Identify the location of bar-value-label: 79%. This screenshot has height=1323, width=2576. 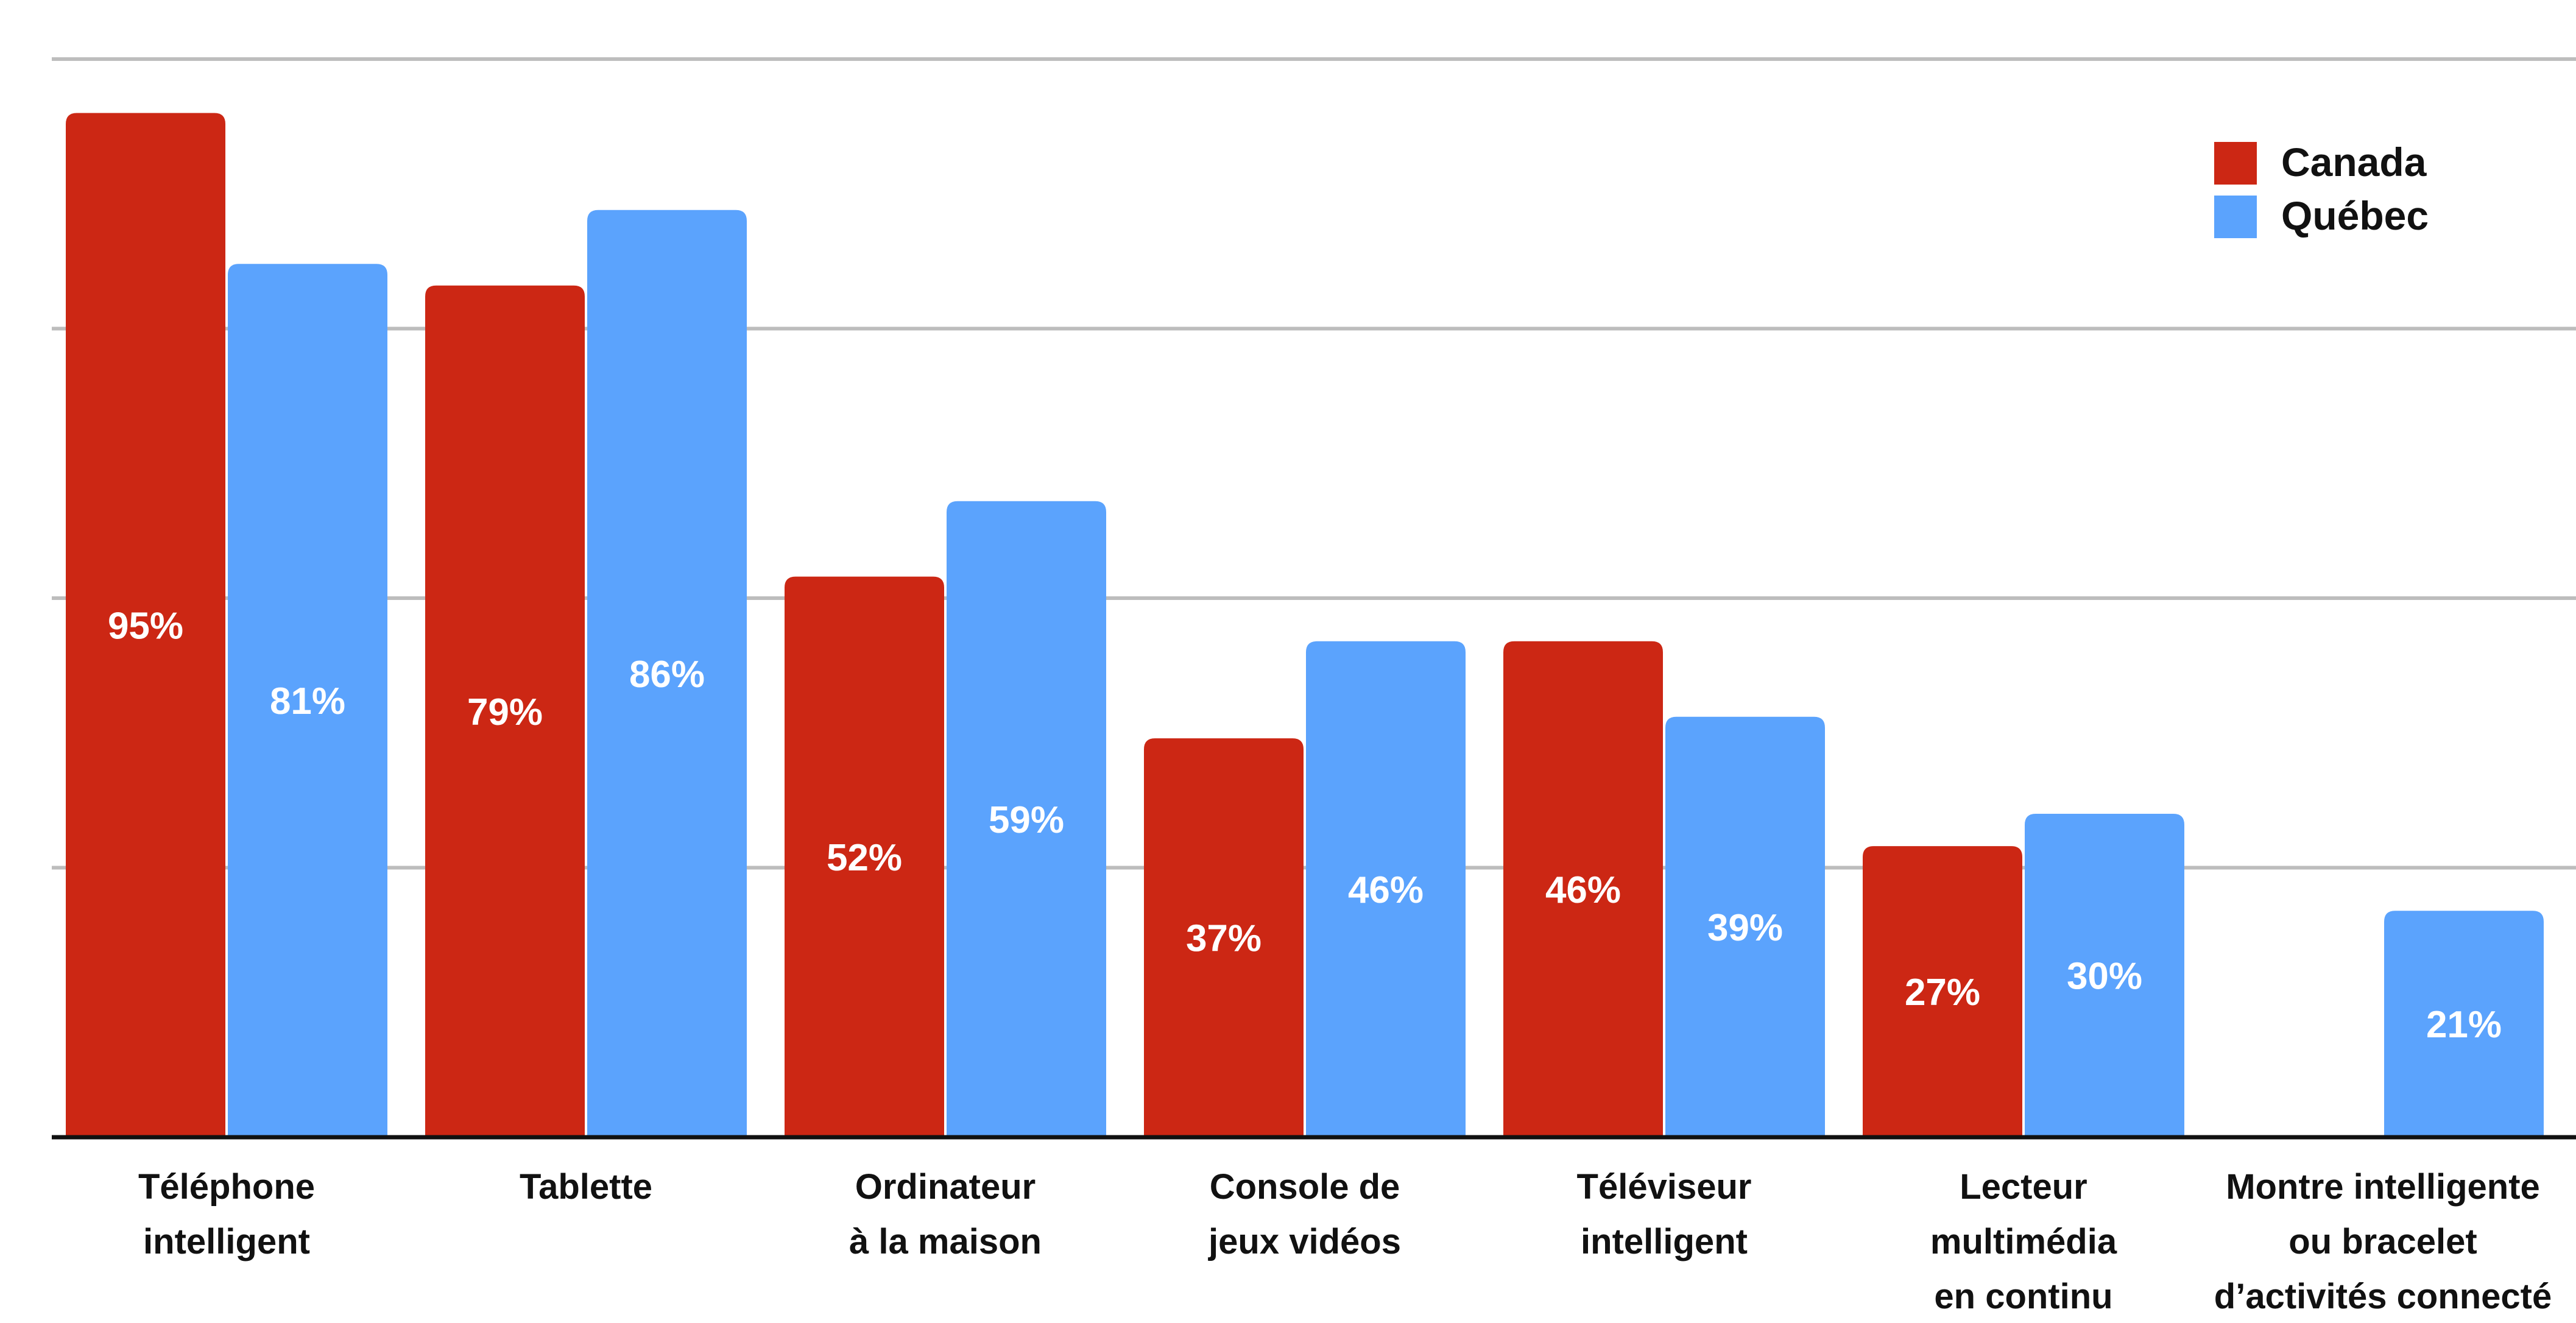
(505, 712).